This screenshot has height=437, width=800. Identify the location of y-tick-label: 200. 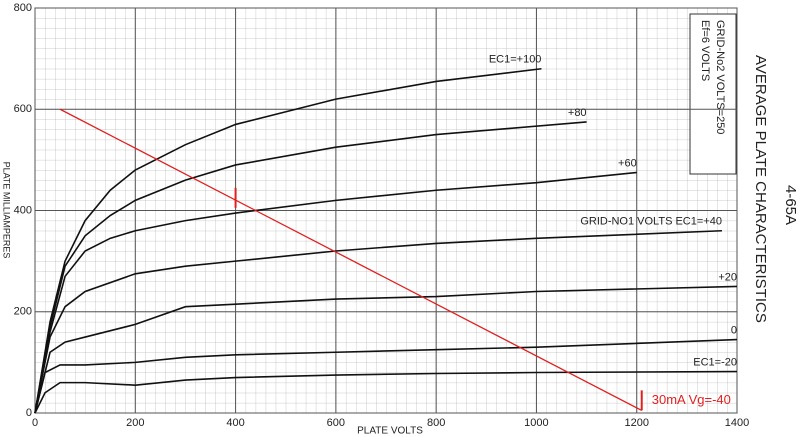
(23, 312).